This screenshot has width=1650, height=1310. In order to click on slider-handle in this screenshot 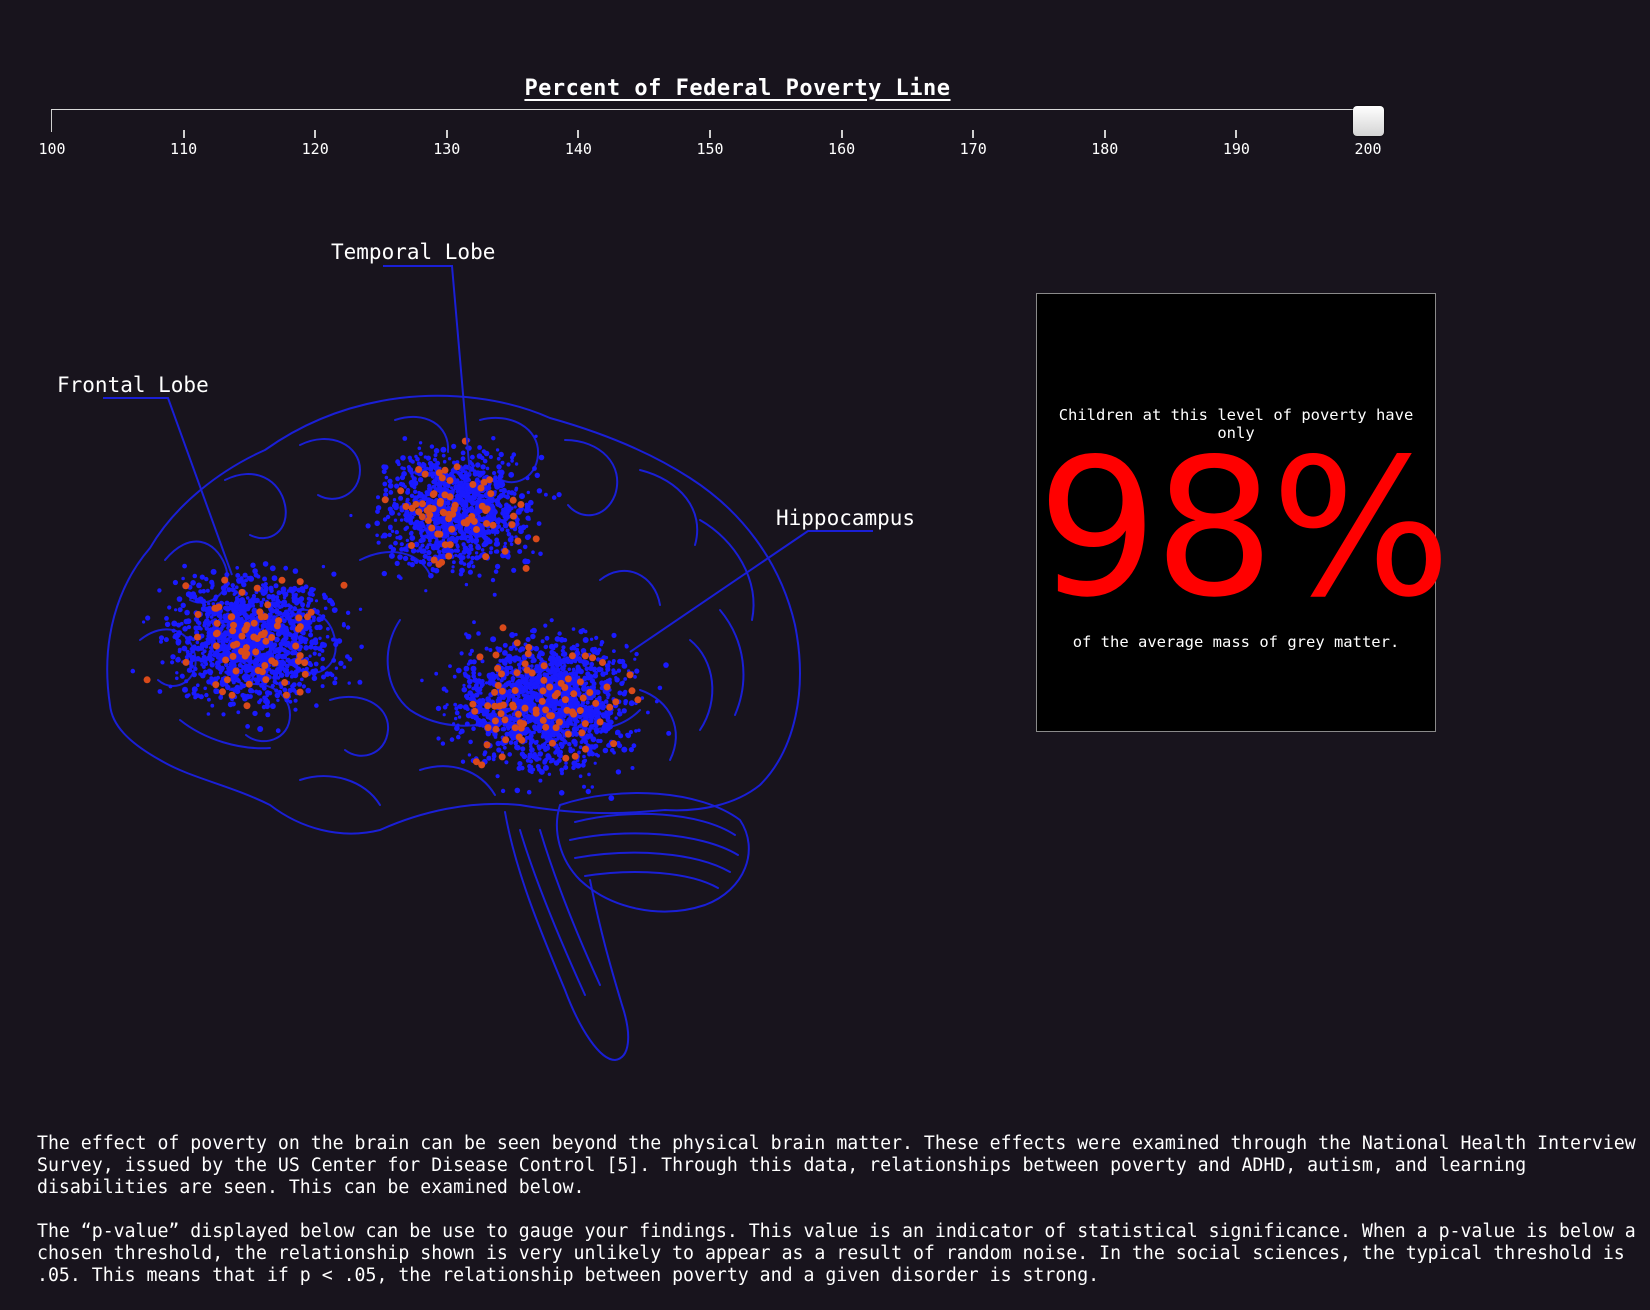, I will do `click(1368, 121)`.